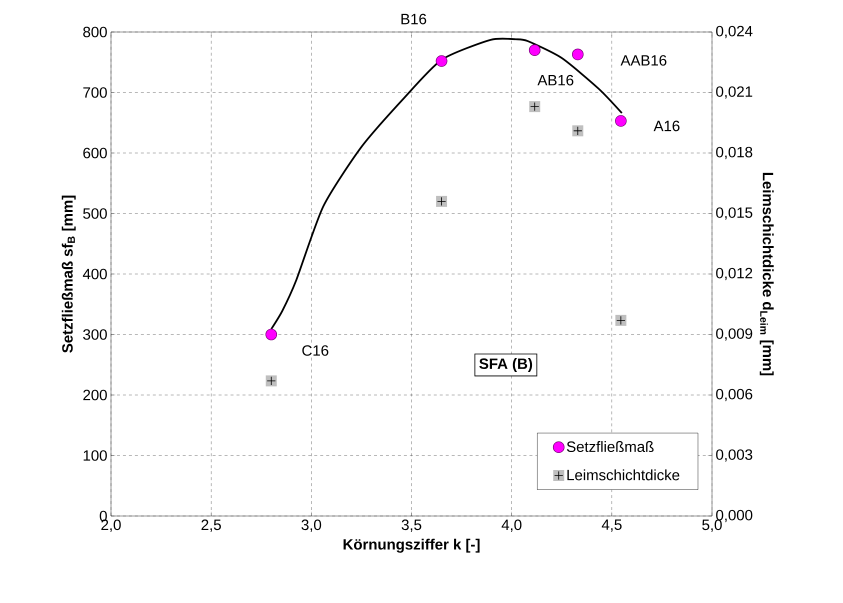 The image size is (843, 603). I want to click on annotation: AB16, so click(555, 80).